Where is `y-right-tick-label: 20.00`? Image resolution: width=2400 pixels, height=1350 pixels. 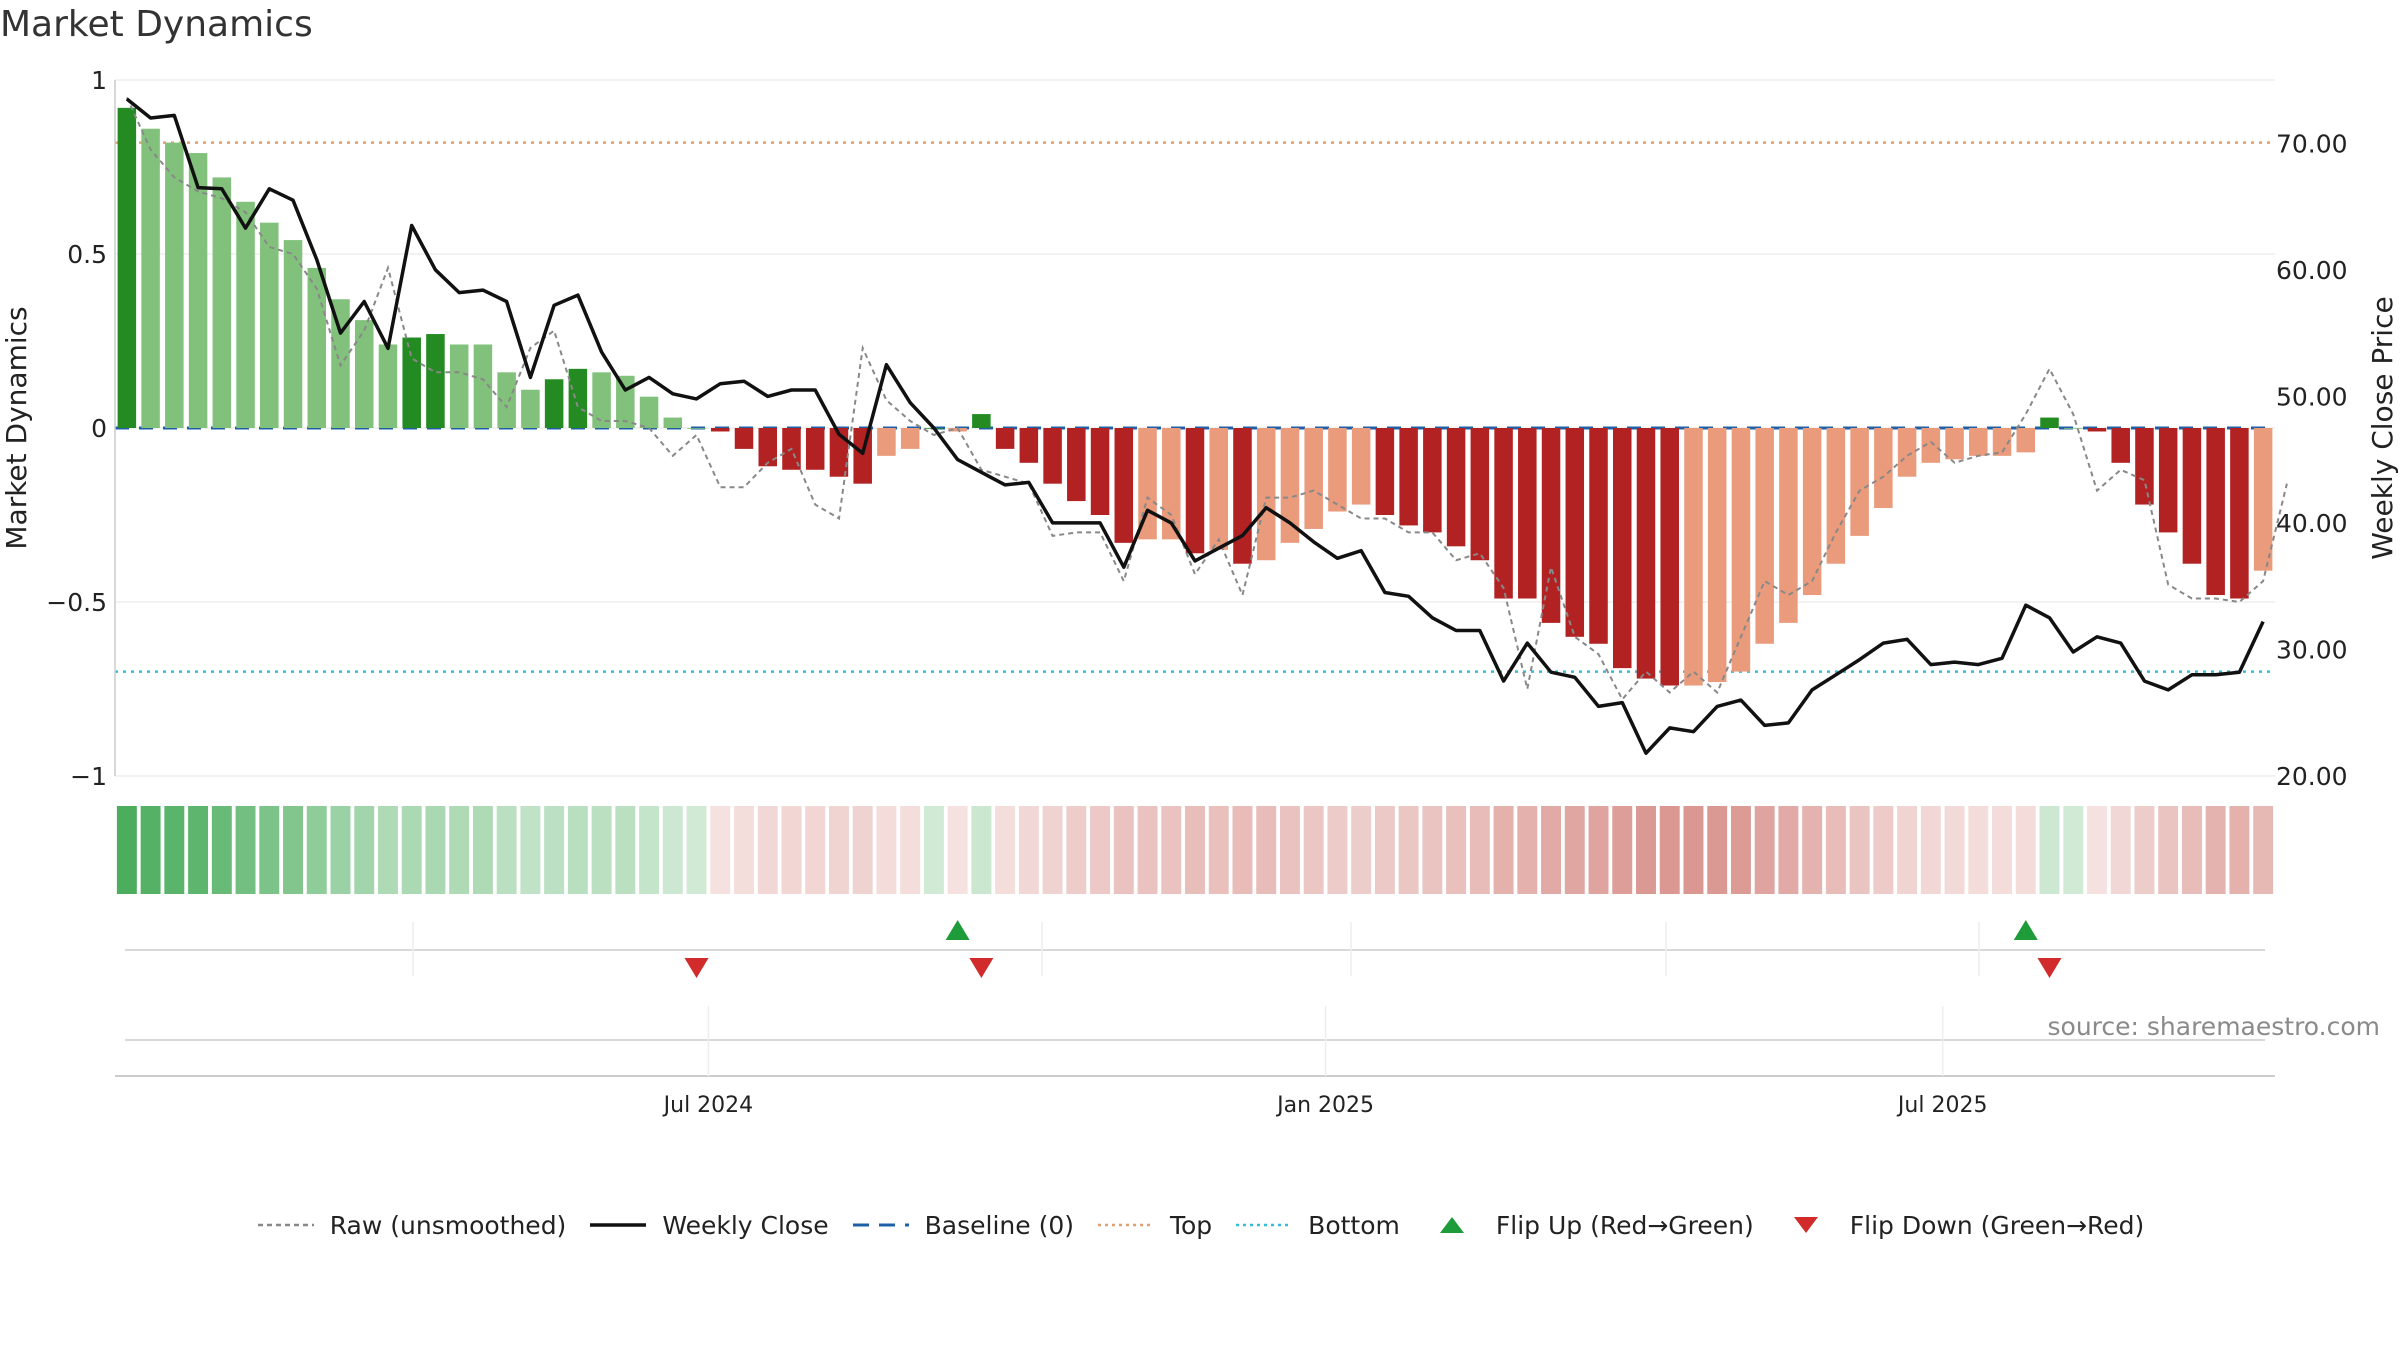 y-right-tick-label: 20.00 is located at coordinates (2312, 776).